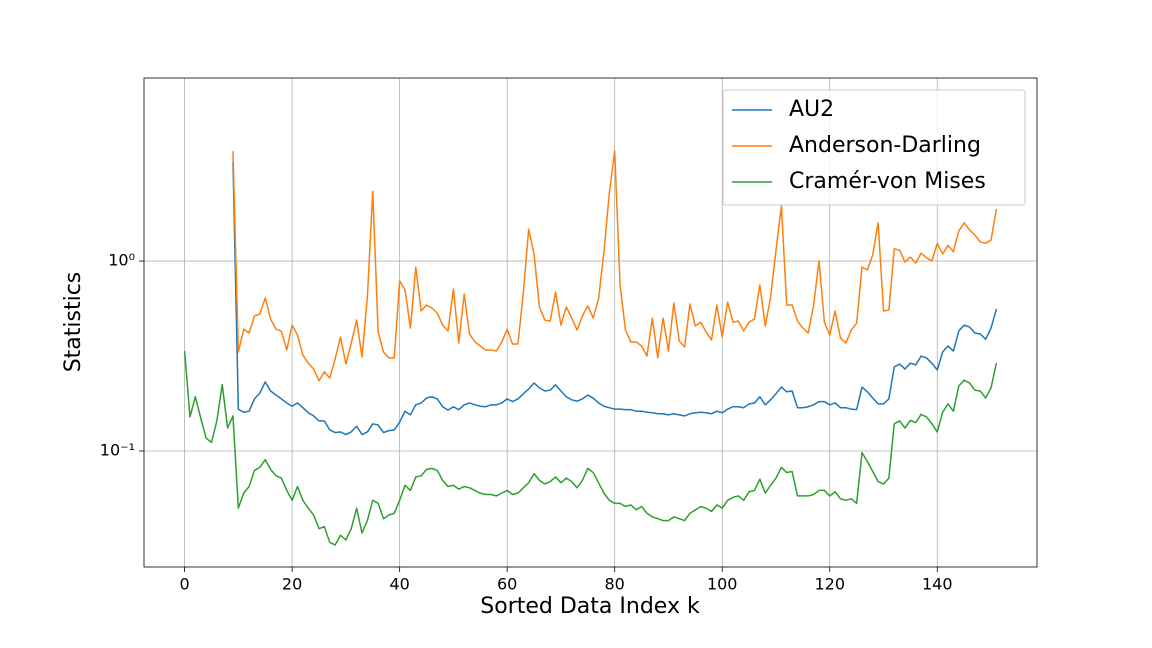 The height and width of the screenshot is (648, 1152). Describe the element at coordinates (885, 145) in the screenshot. I see `legend-label: Anderson-Darling` at that location.